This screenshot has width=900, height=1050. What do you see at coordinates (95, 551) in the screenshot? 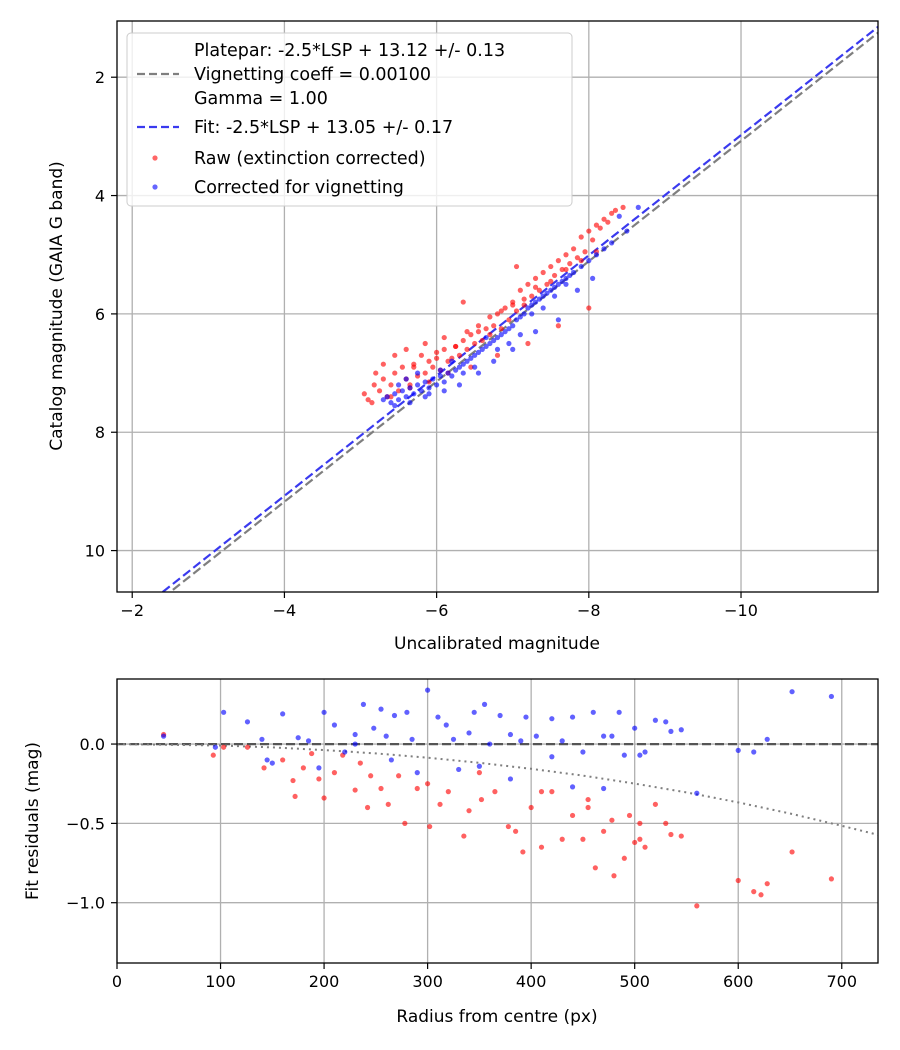
I see `top-y-tick-label: 10` at bounding box center [95, 551].